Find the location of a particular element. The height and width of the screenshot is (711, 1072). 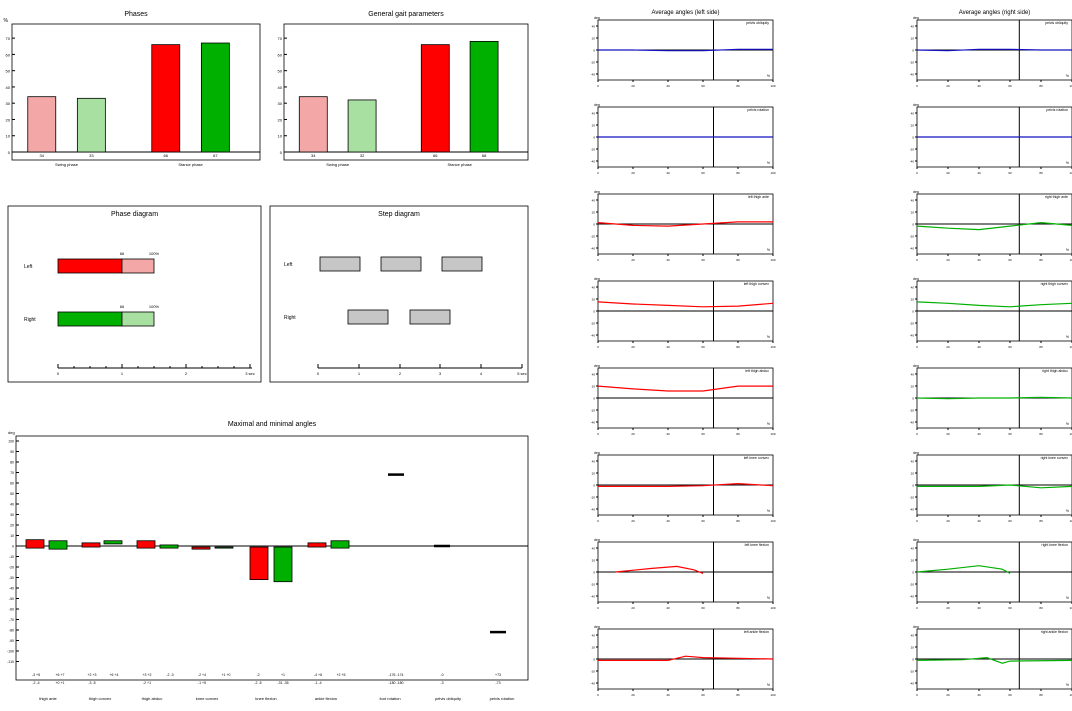

panel-name-5-1: pelvis rotation is located at coordinates (758, 110).